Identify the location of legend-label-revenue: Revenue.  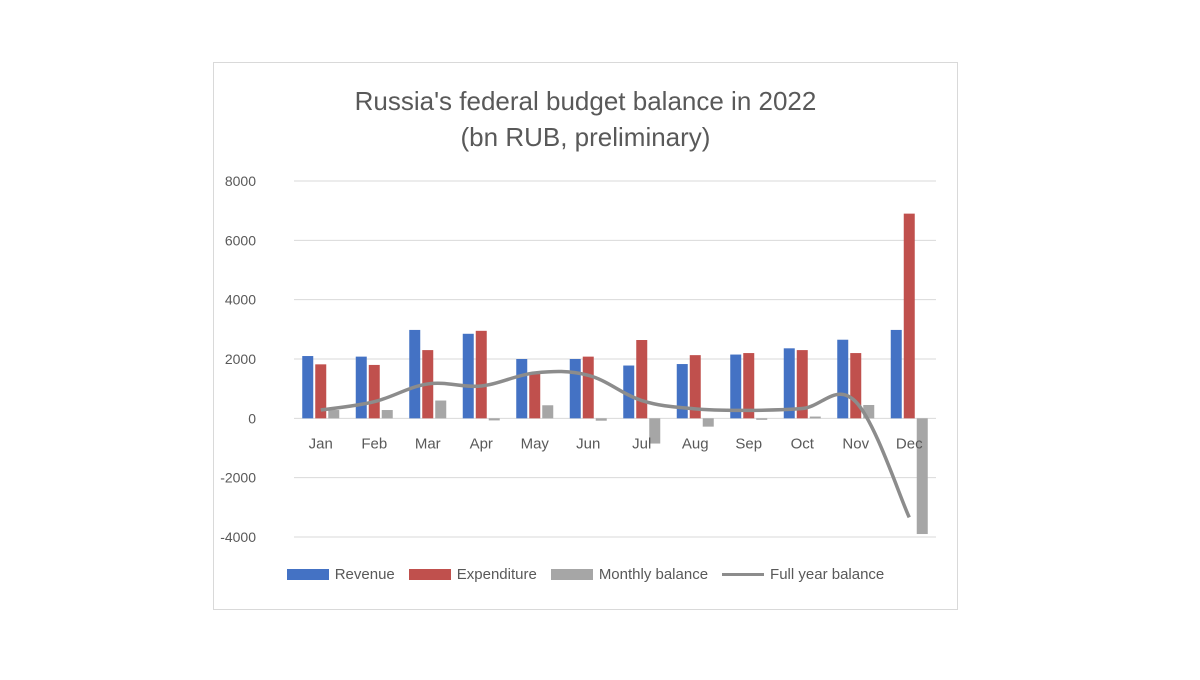
(364, 574).